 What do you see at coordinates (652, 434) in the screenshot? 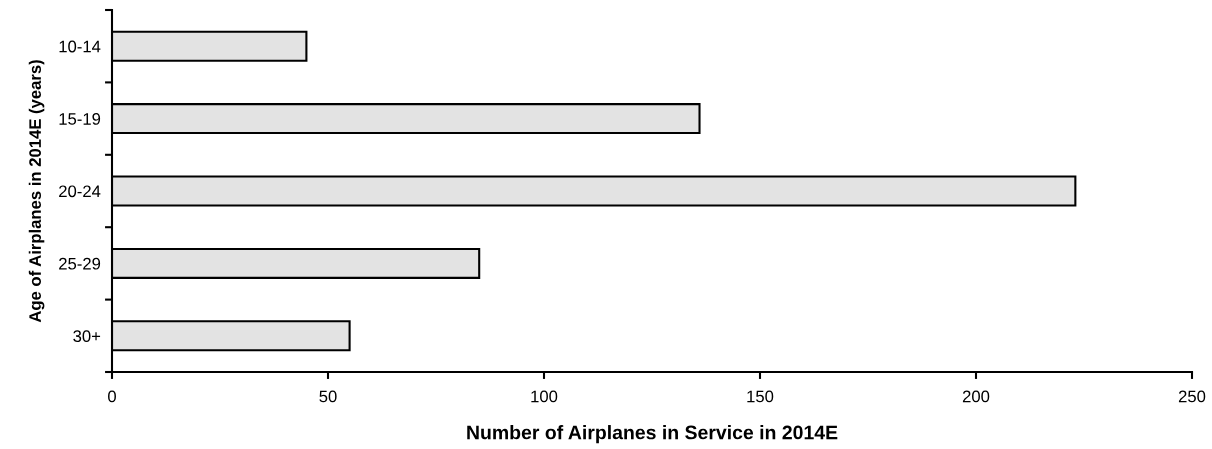
I see `x-axis-title: Number of Airplanes in Service in 2014E` at bounding box center [652, 434].